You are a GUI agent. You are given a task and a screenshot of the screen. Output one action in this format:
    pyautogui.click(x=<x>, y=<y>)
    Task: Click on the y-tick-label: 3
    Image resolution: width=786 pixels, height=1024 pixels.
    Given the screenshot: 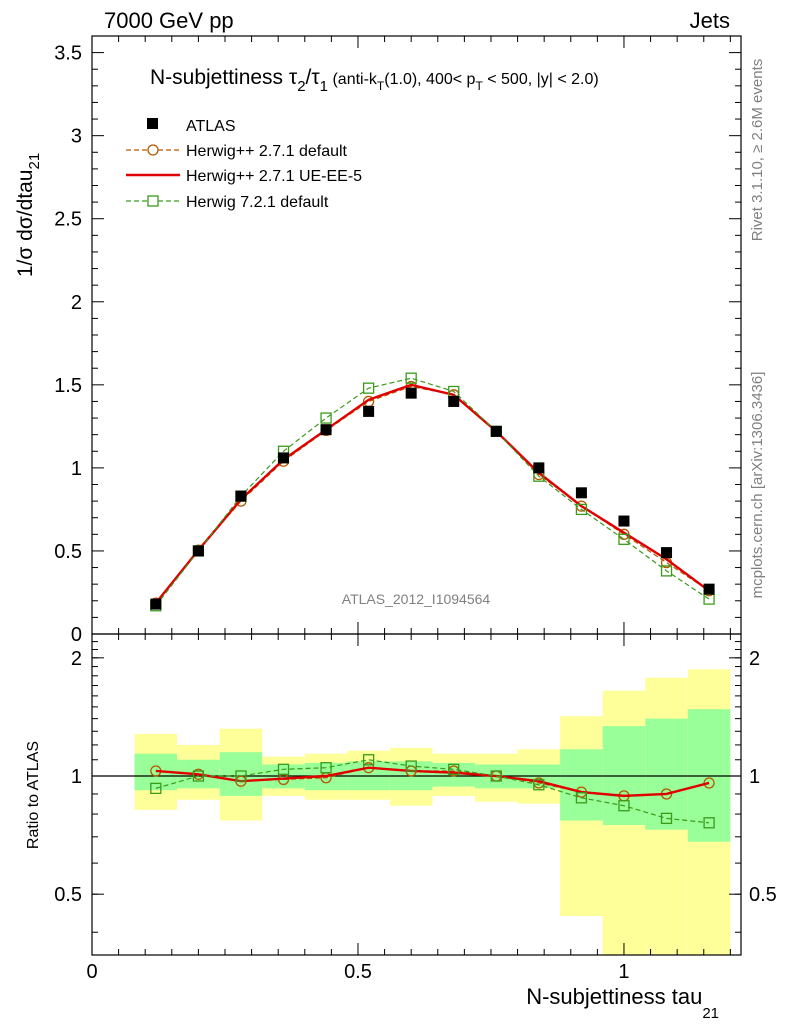 What is the action you would take?
    pyautogui.click(x=76, y=137)
    